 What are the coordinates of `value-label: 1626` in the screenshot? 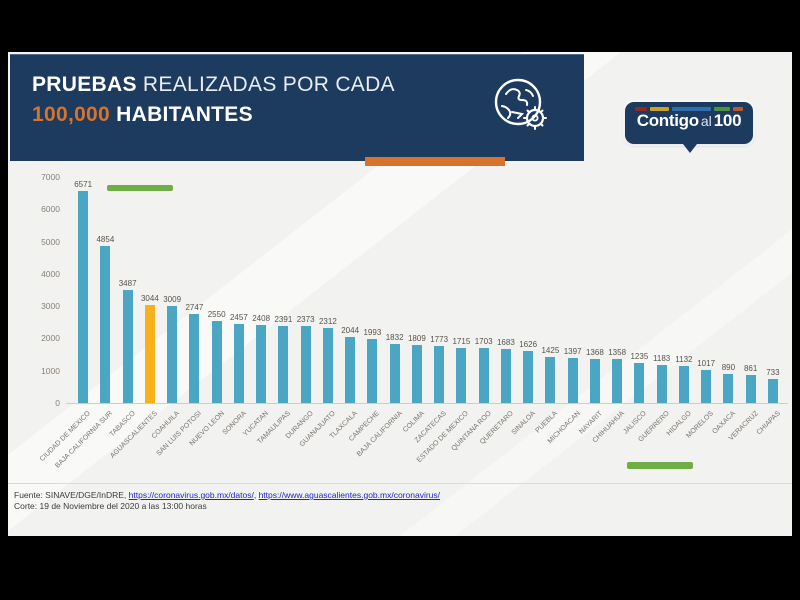 It's located at (528, 344).